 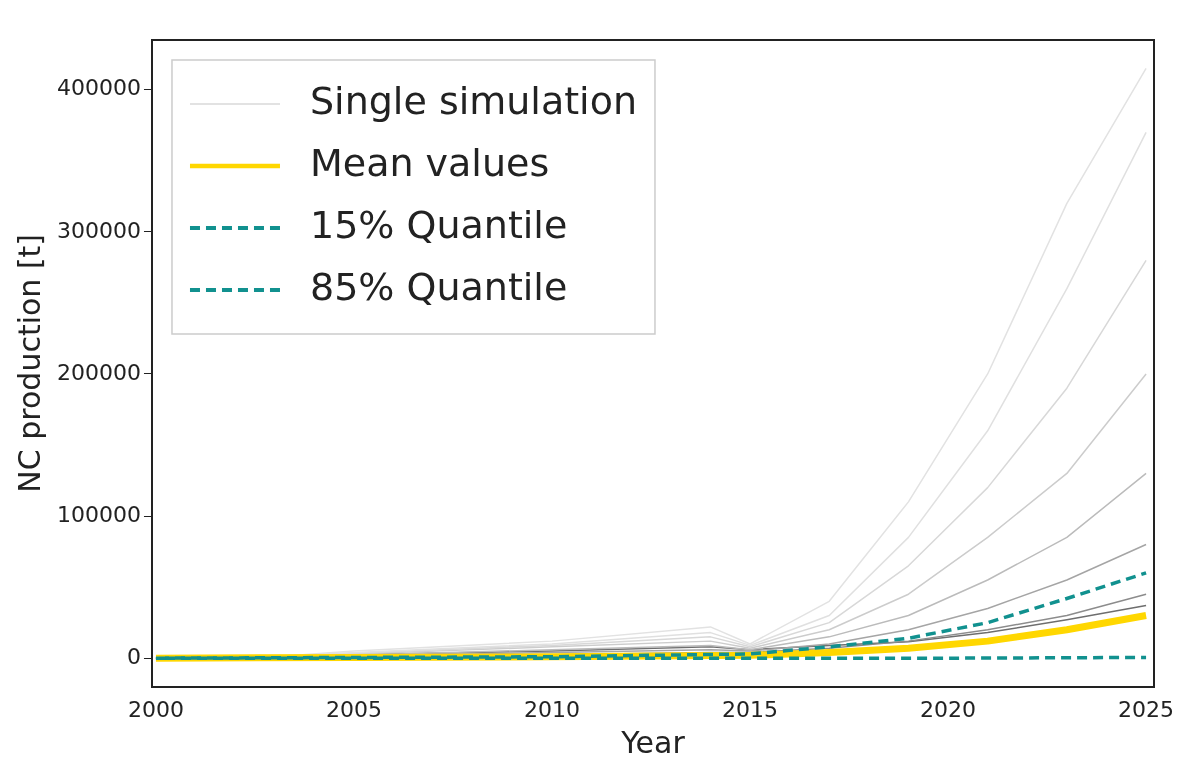 I want to click on x-tick-label: 2025, so click(x=1146, y=709).